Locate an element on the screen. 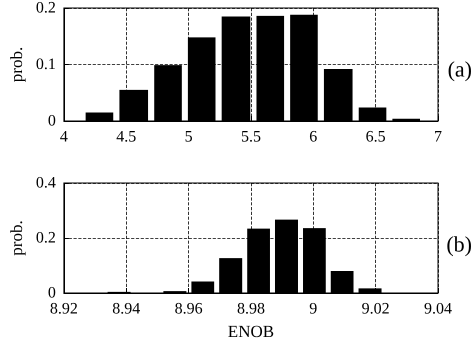 The width and height of the screenshot is (474, 345). x-tick-label: 5.5 is located at coordinates (250, 137).